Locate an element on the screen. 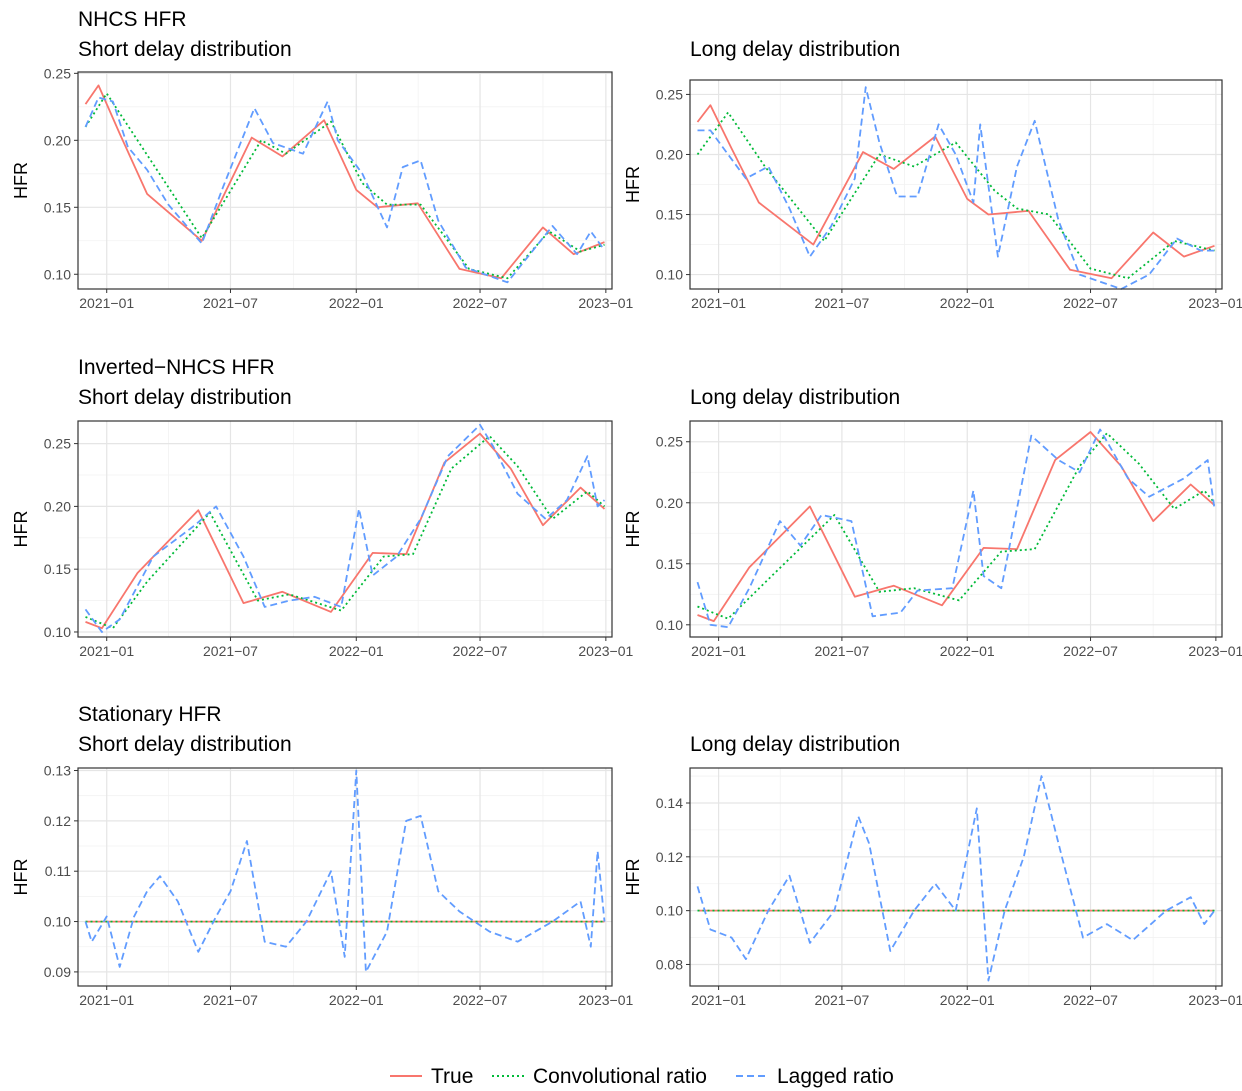  legend-label-convolutional: Convolutional ratio is located at coordinates (620, 1076).